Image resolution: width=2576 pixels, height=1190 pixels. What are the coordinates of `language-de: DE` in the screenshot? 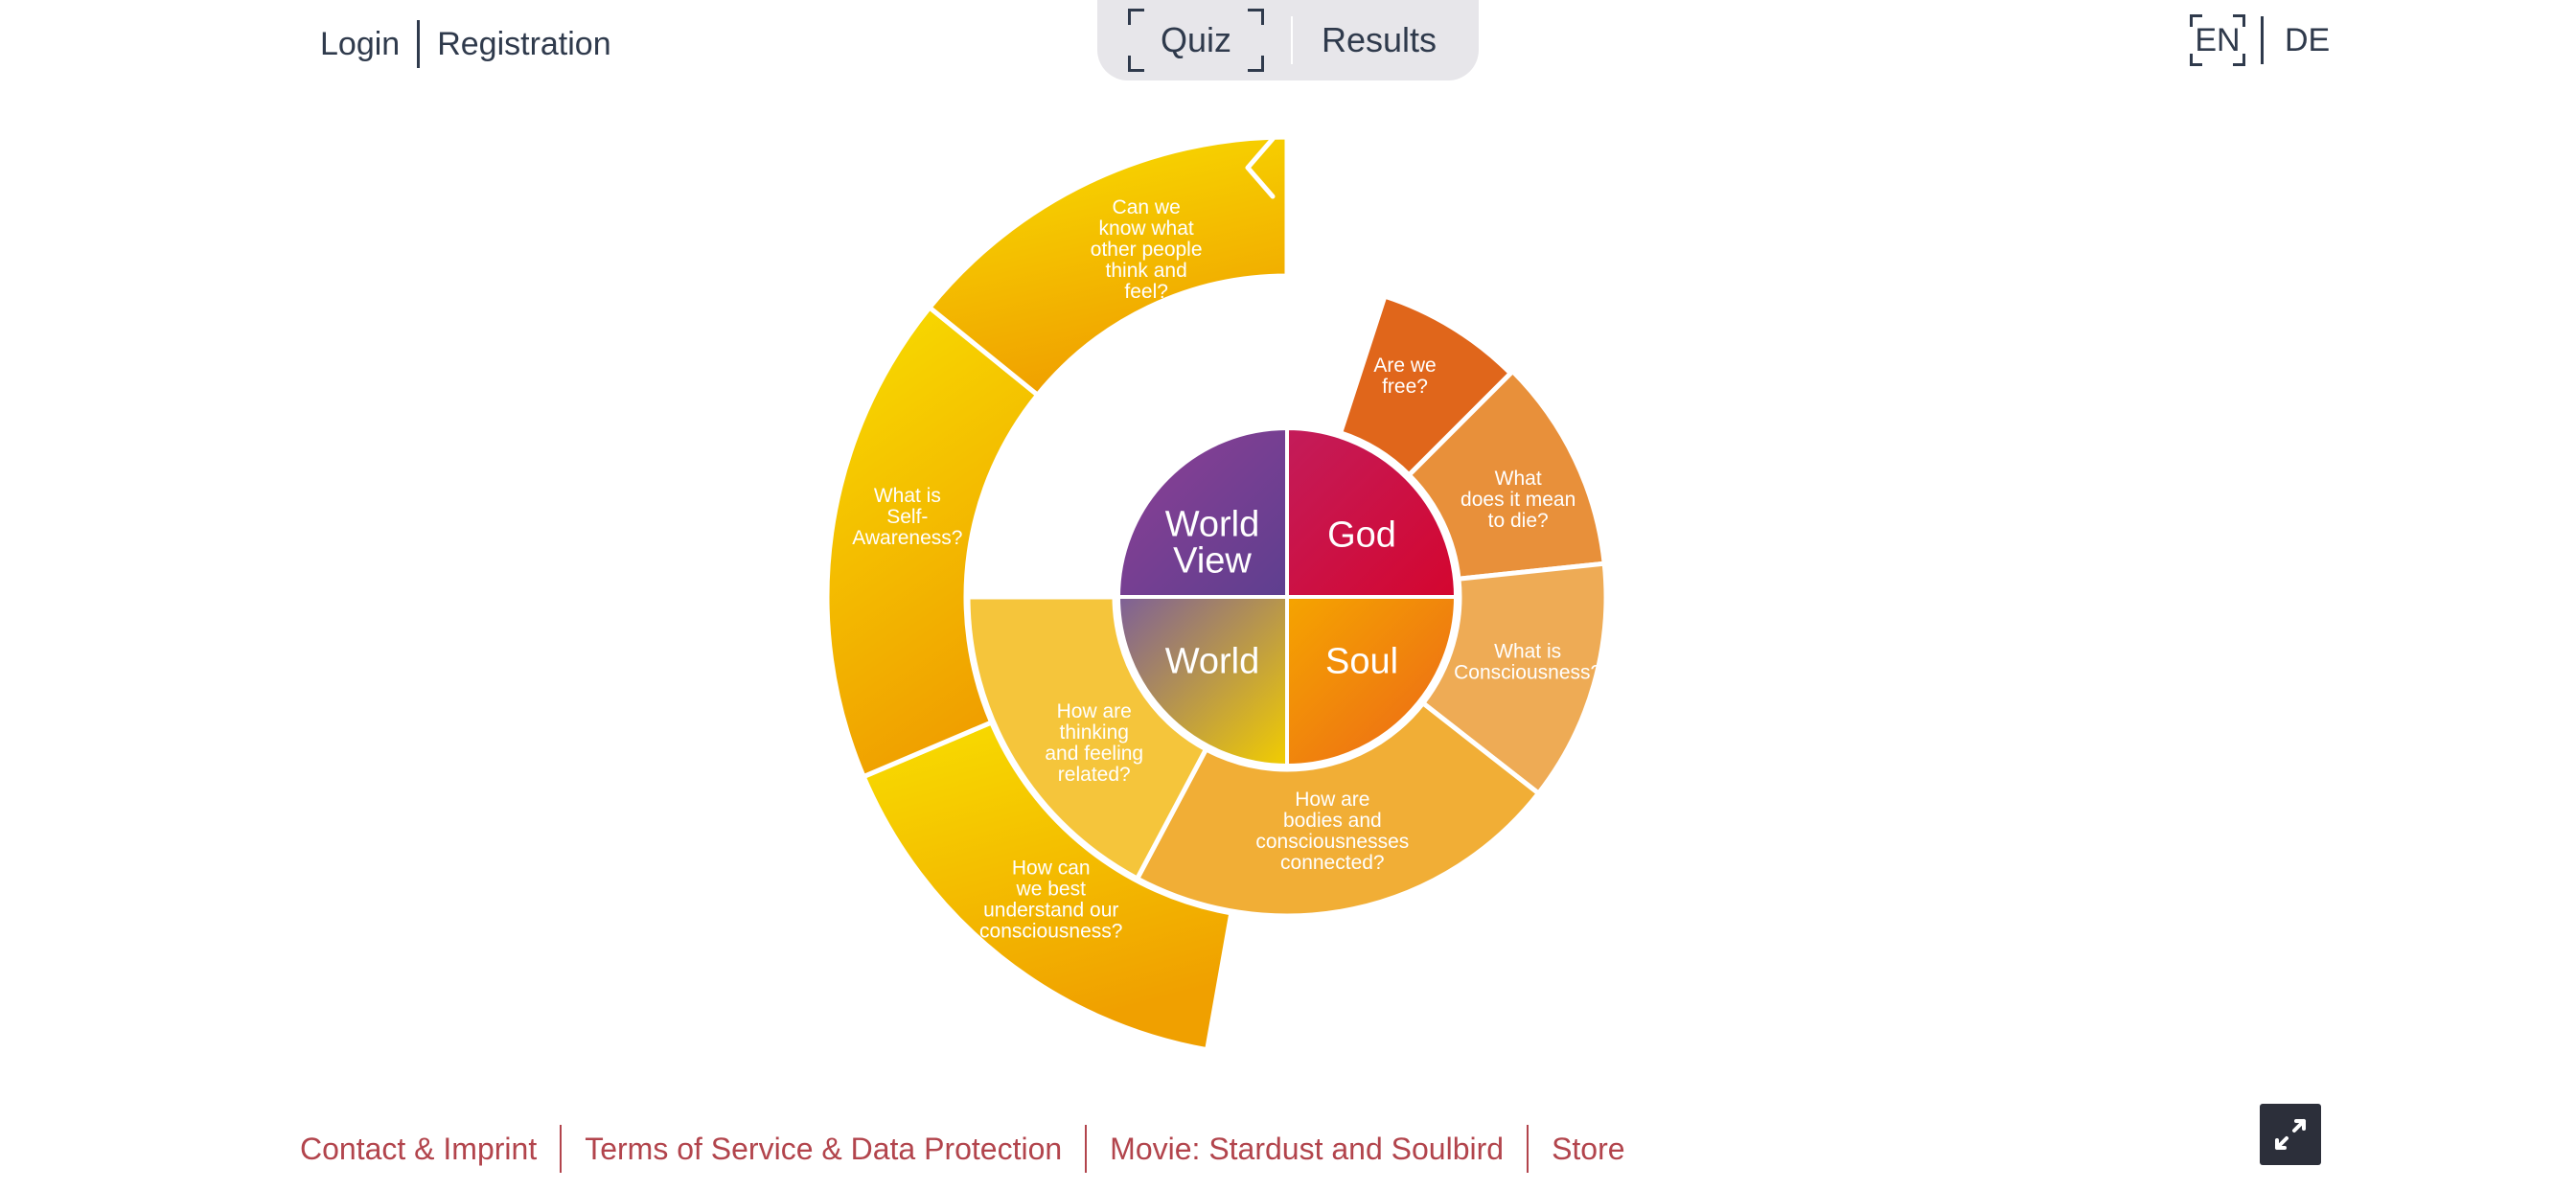 It's located at (2308, 40).